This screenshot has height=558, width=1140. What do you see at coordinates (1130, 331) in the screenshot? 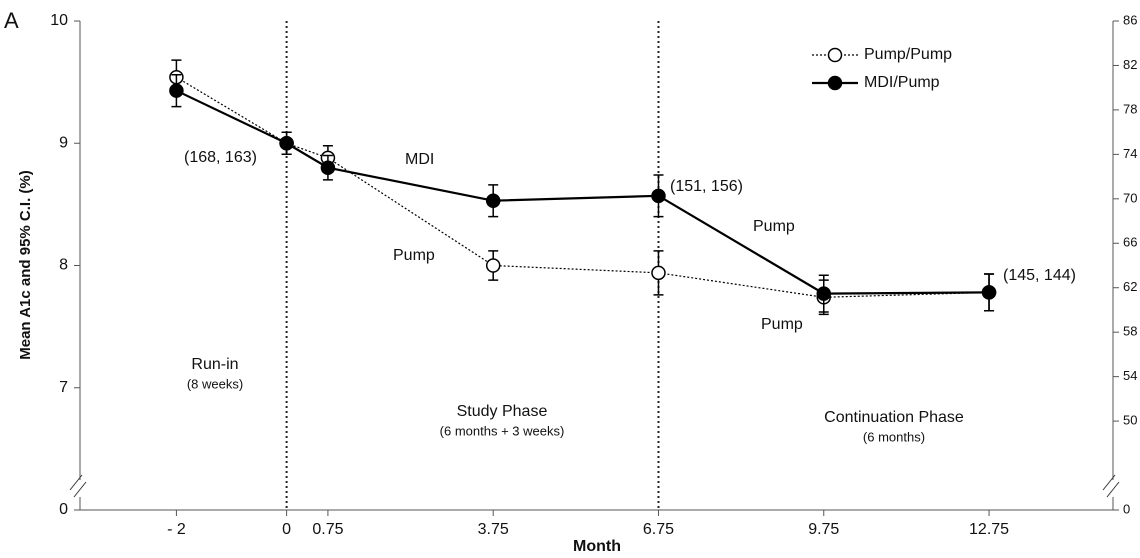
I see `y2-tick-label: 58` at bounding box center [1130, 331].